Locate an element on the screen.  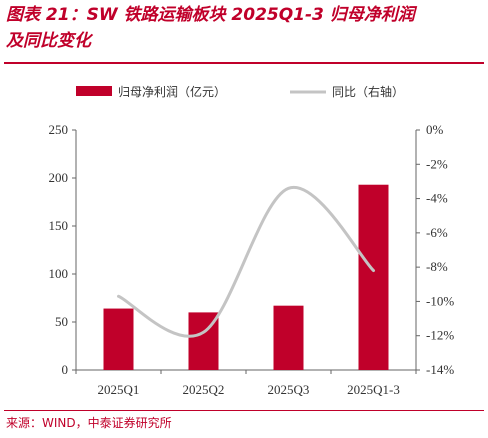
source-note: 来源：WIND，中泰证券研究所 is located at coordinates (89, 423).